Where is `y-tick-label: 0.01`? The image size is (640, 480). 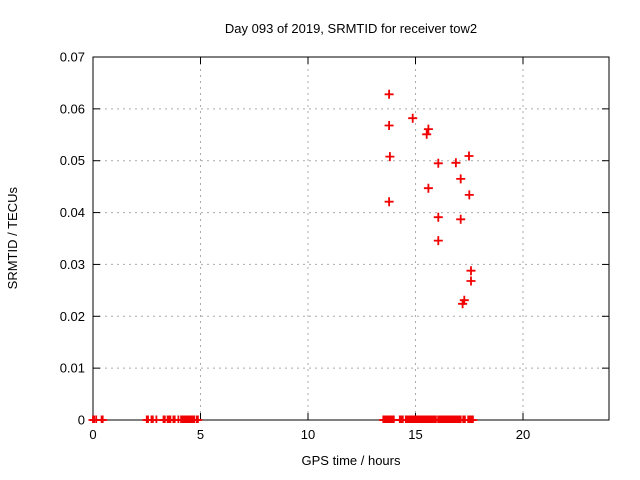 y-tick-label: 0.01 is located at coordinates (72, 368).